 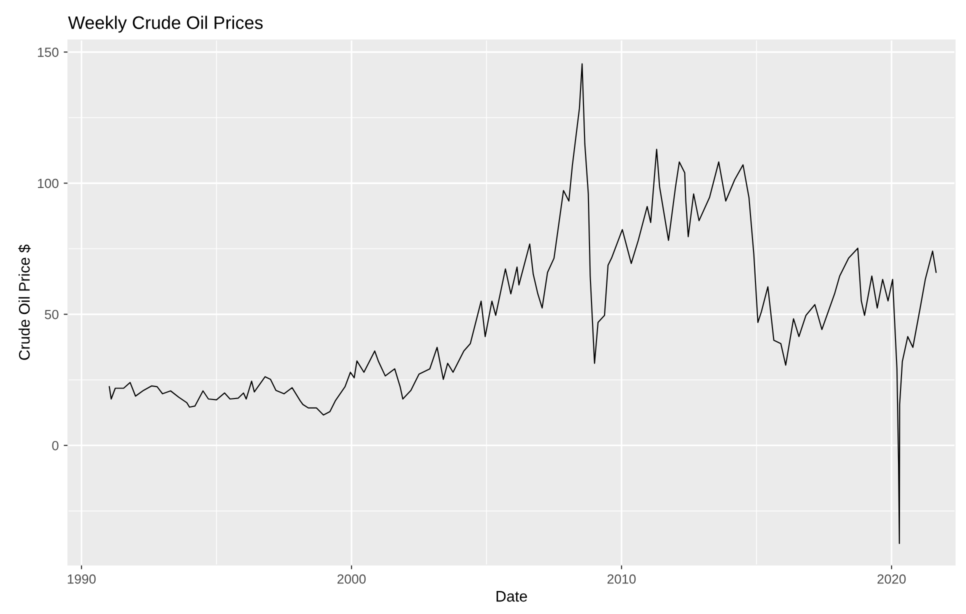 What do you see at coordinates (165, 24) in the screenshot?
I see `chart-title: Weekly Crude Oil Prices` at bounding box center [165, 24].